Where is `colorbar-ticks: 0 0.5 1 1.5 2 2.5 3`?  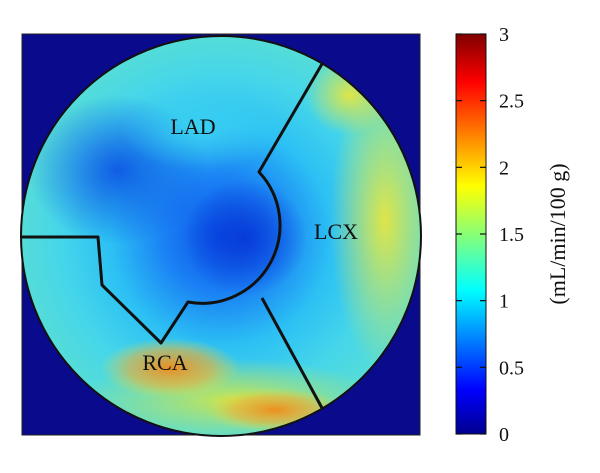 colorbar-ticks: 0 0.5 1 1.5 2 2.5 3 is located at coordinates (490, 235).